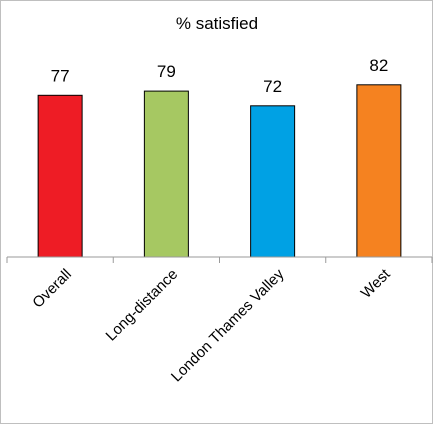 The image size is (433, 425). Describe the element at coordinates (217, 23) in the screenshot. I see `chart-title: % satisfied` at that location.